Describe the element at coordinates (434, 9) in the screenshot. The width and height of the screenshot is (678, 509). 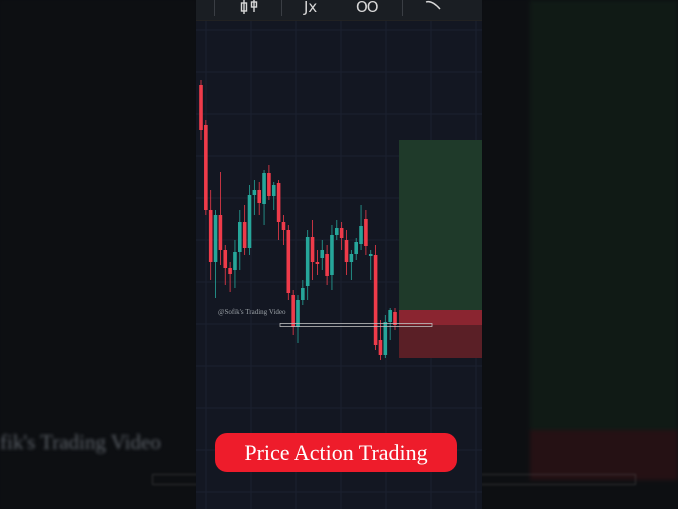
I see `drawing-tool-icon` at that location.